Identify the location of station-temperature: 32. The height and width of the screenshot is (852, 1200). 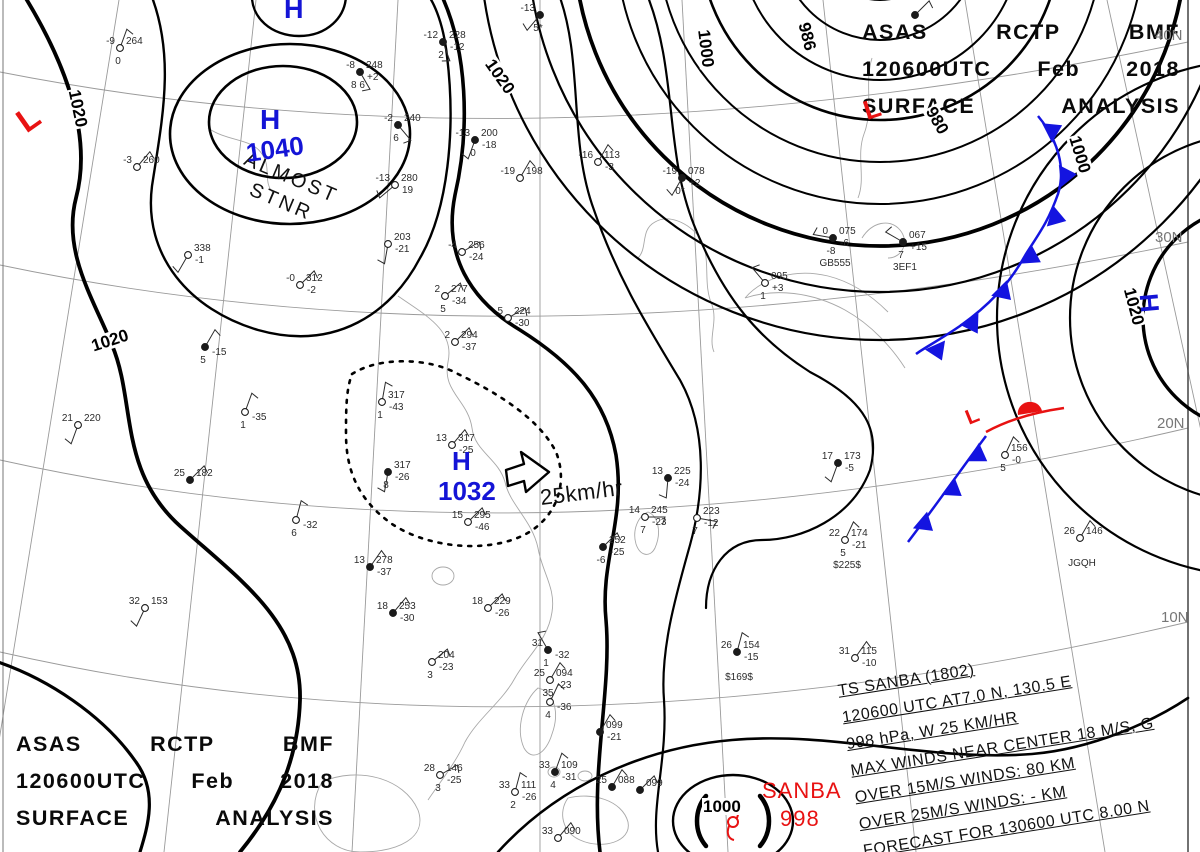
(135, 601).